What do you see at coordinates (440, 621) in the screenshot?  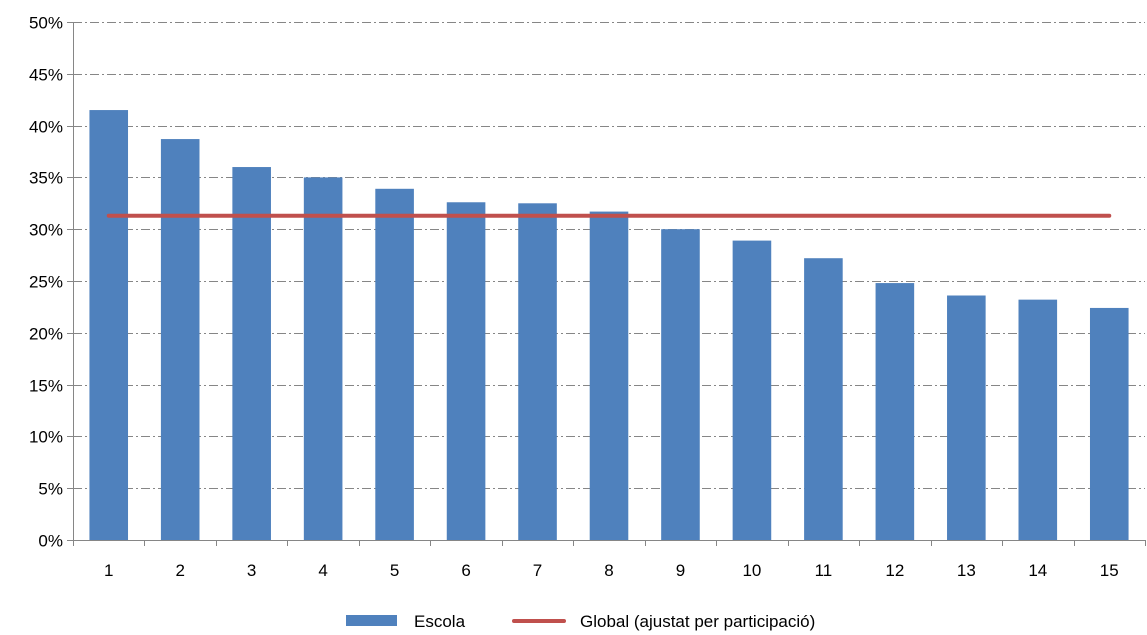 I see `legend-label-escola: Escola` at bounding box center [440, 621].